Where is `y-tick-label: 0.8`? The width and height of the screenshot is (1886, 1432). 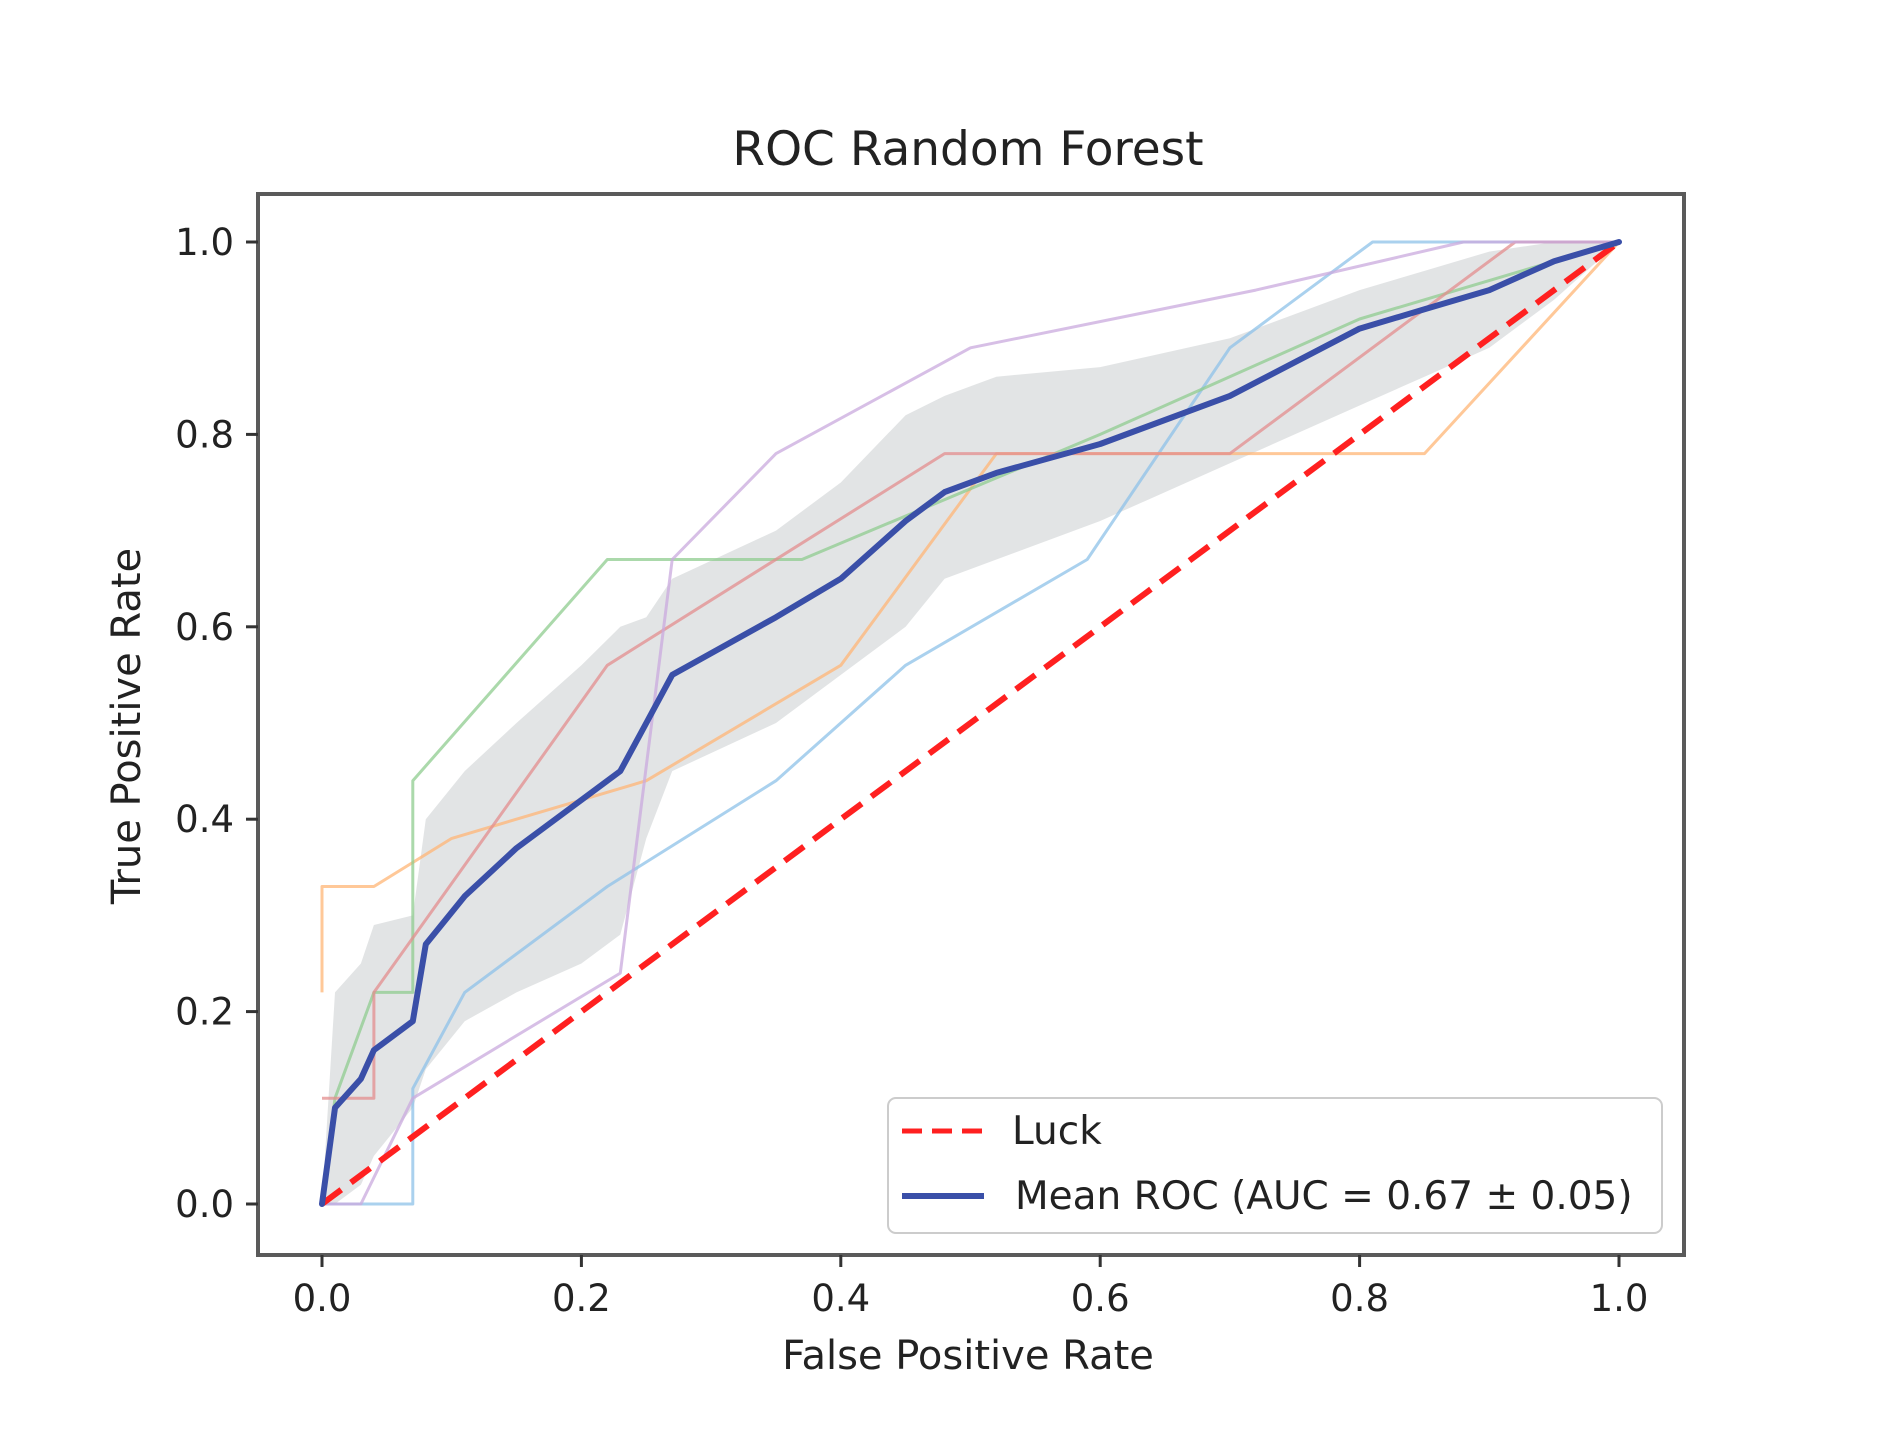 y-tick-label: 0.8 is located at coordinates (204, 434).